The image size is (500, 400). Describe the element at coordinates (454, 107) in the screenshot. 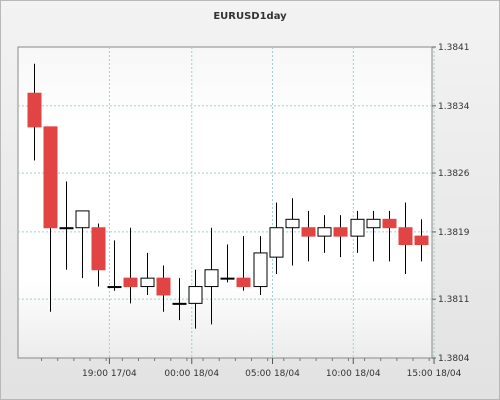

I see `y-tick-label: 1.3834` at that location.